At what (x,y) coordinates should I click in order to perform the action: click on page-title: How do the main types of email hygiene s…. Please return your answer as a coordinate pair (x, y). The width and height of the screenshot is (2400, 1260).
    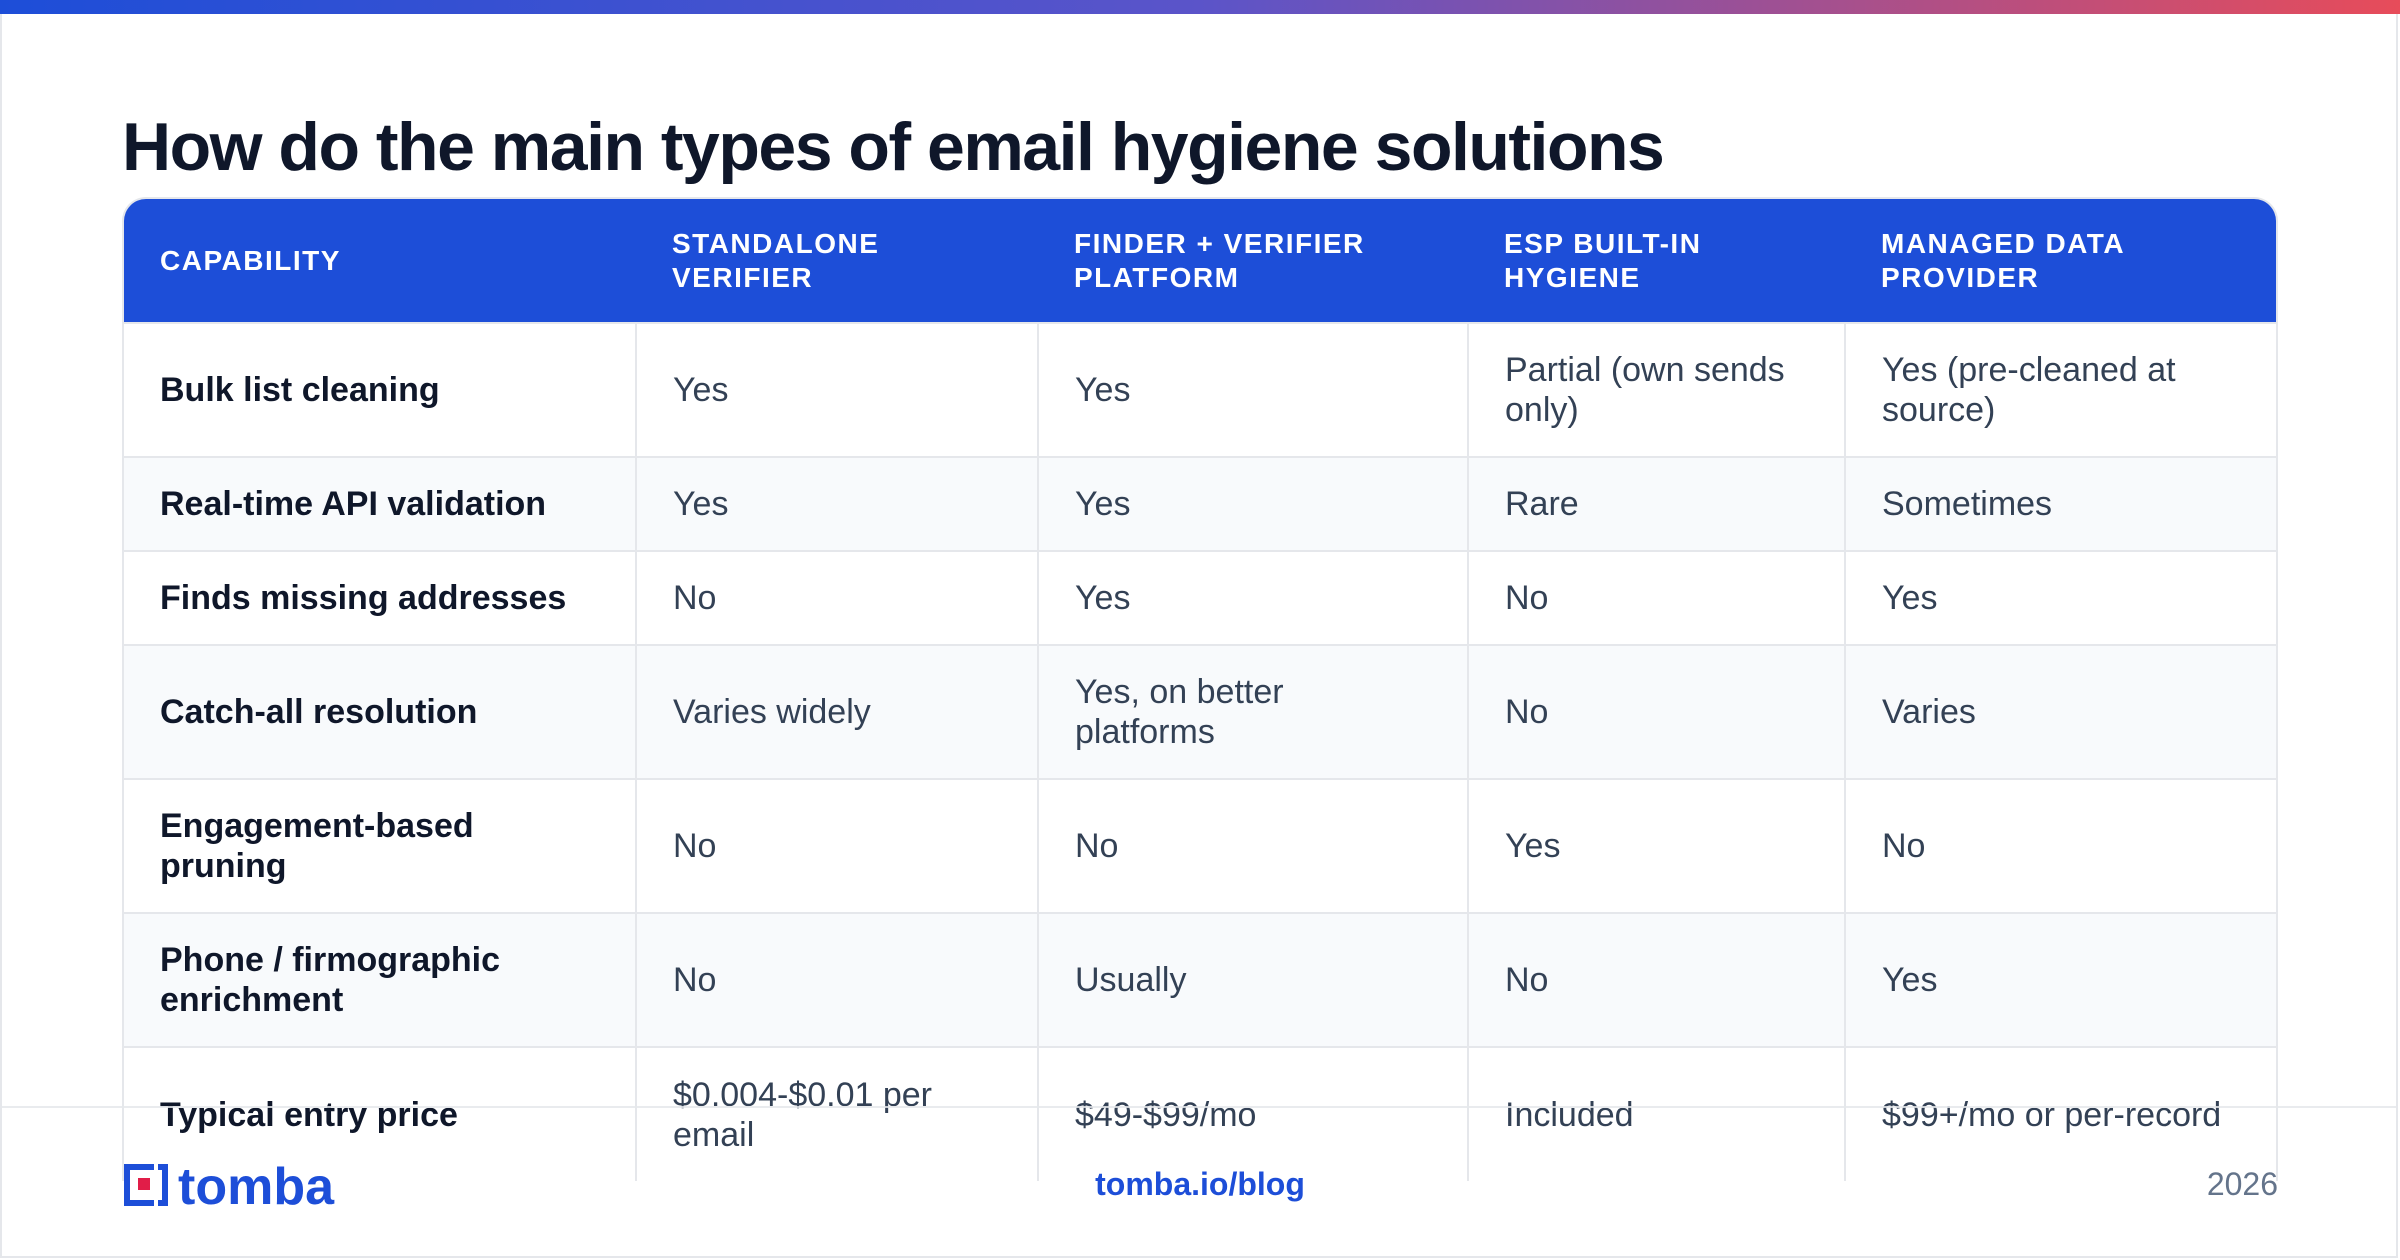
    Looking at the image, I should click on (893, 147).